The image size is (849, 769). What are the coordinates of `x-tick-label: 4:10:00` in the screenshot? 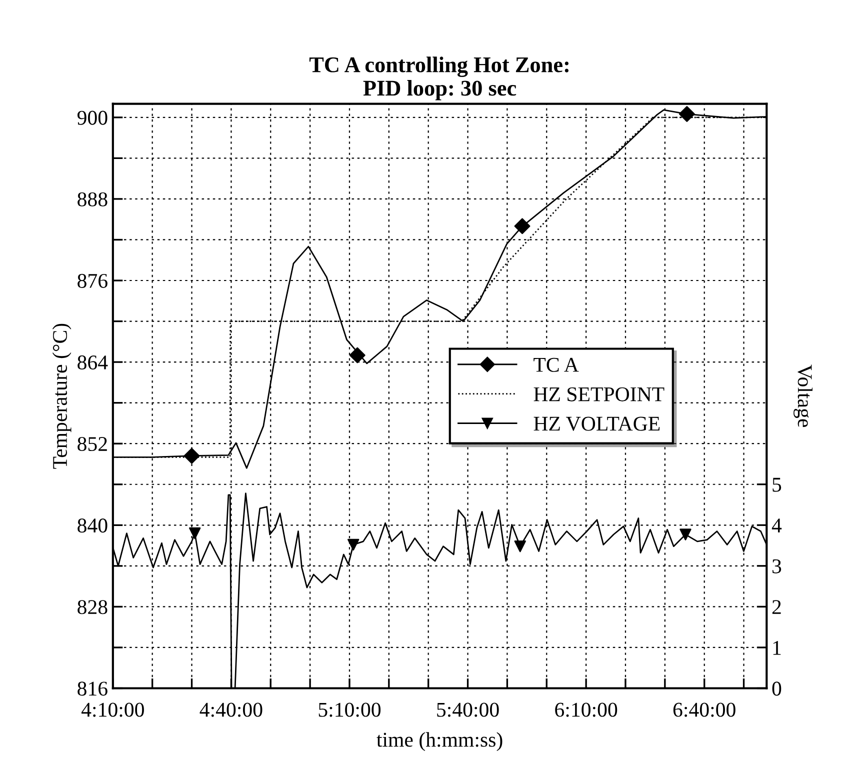 It's located at (112, 709).